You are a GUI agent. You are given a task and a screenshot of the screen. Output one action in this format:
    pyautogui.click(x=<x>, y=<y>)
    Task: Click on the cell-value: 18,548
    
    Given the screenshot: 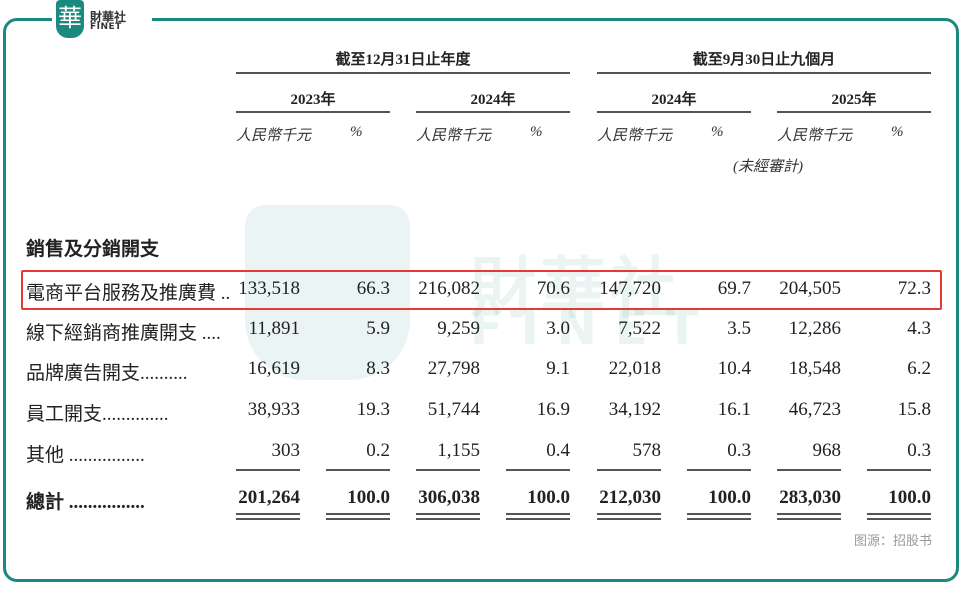 What is the action you would take?
    pyautogui.click(x=814, y=368)
    